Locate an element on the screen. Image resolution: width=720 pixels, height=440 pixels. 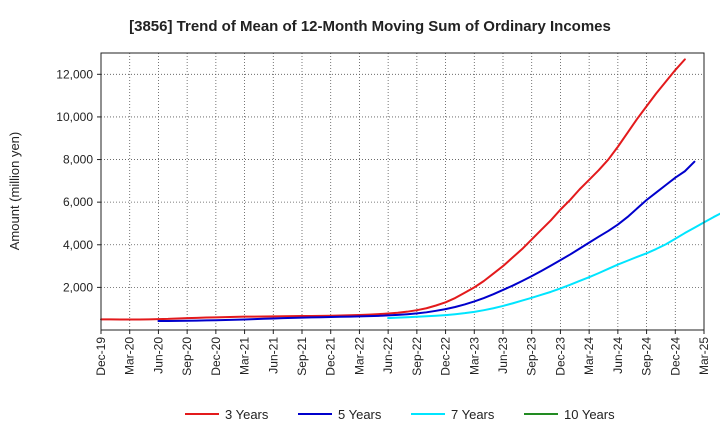
x-tick-label: Mar-20 is located at coordinates (130, 356).